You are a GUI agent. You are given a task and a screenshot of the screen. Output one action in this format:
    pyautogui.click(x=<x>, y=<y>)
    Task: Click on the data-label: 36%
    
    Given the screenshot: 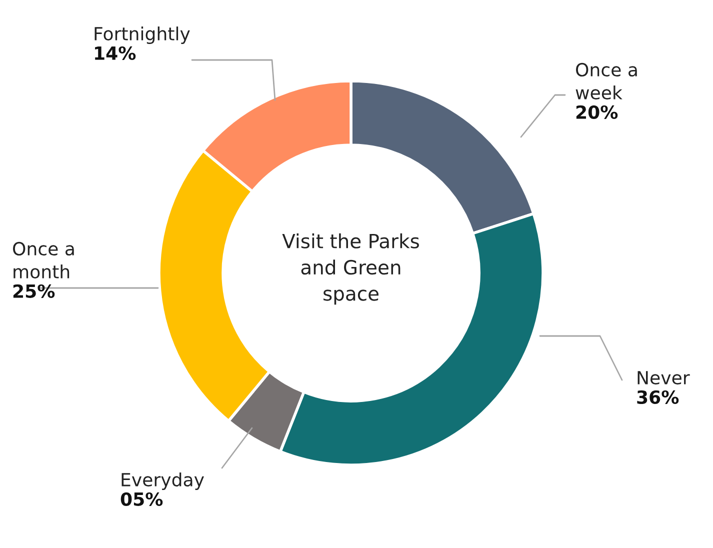 What is the action you would take?
    pyautogui.click(x=658, y=397)
    